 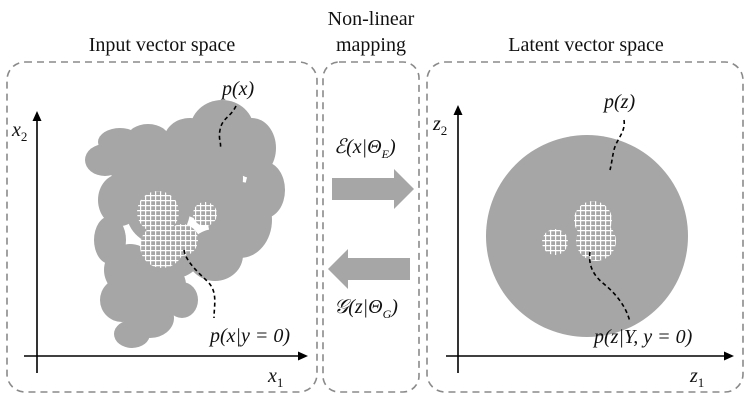 I want to click on input-dist-leader, so click(x=227, y=127).